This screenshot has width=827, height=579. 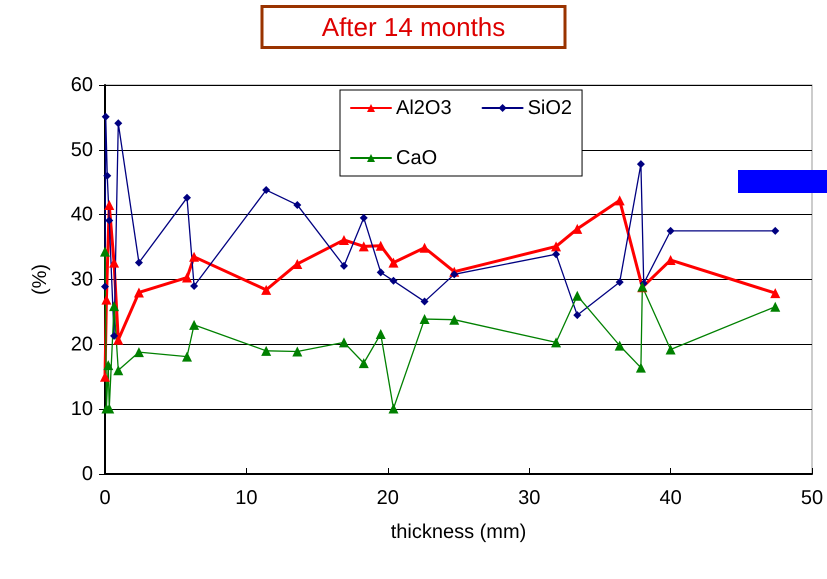 I want to click on y-tick-label: 30, so click(x=81, y=279).